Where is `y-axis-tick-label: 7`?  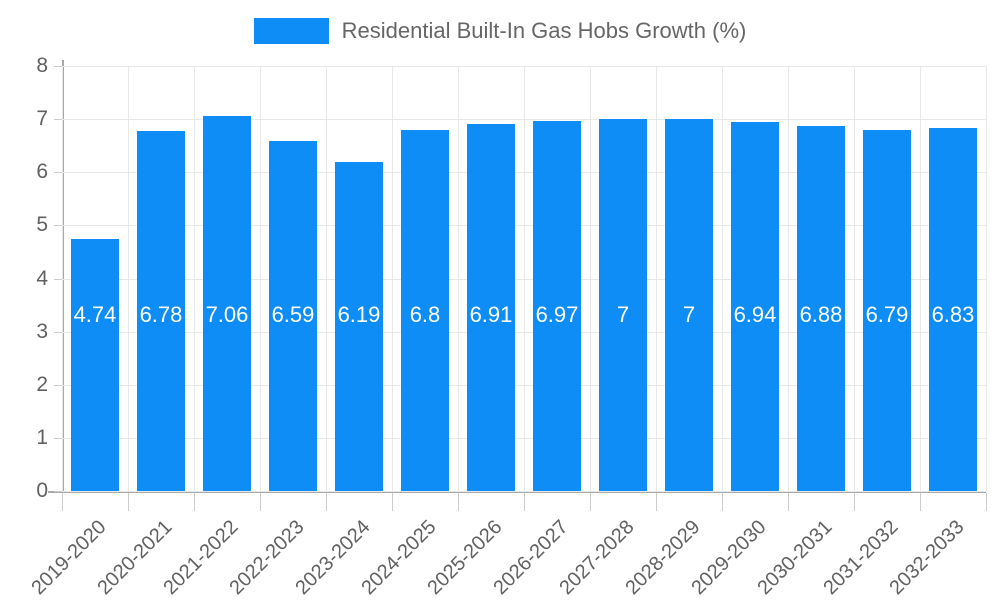 y-axis-tick-label: 7 is located at coordinates (42, 119).